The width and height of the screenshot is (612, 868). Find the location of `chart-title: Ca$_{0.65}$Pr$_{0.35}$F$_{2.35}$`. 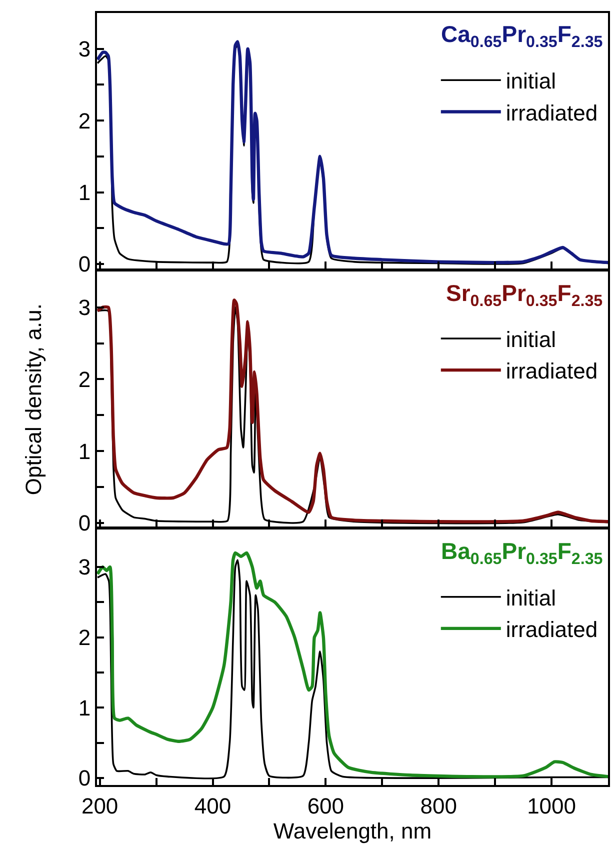

chart-title: Ca$_{0.65}$Pr$_{0.35}$F$_{2.35}$ is located at coordinates (522, 36).